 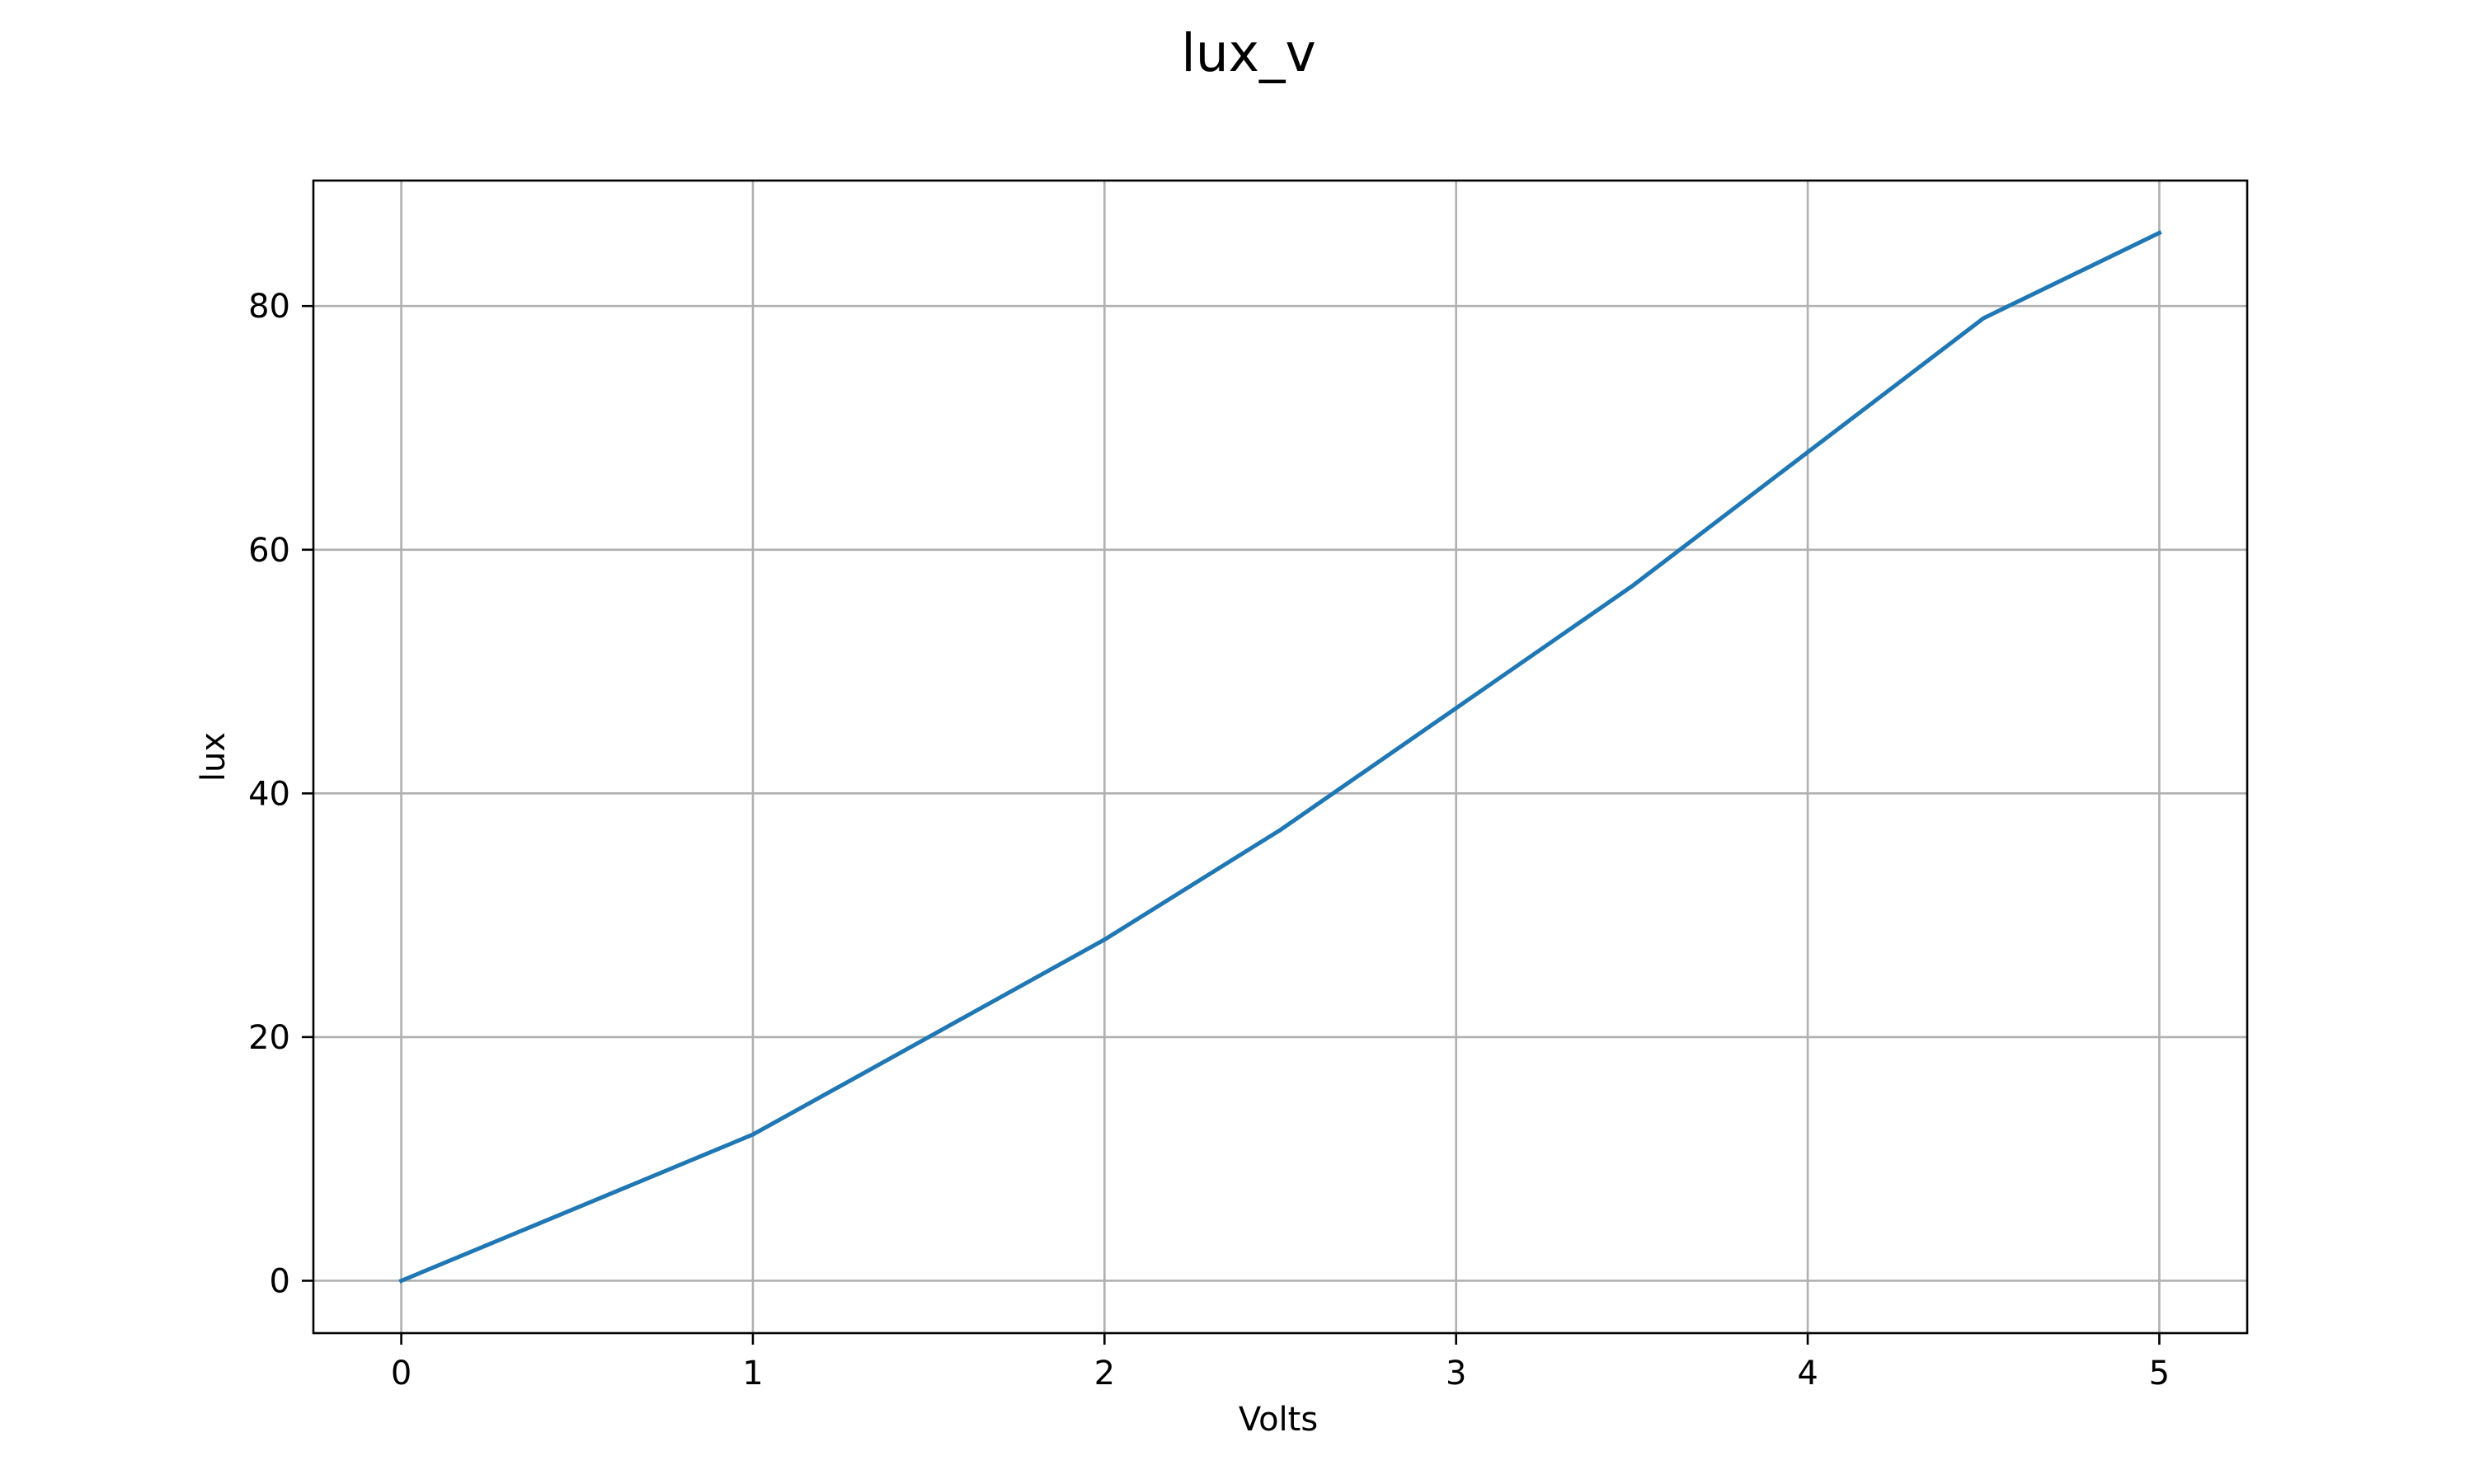 What do you see at coordinates (1104, 1373) in the screenshot?
I see `x-tick-label: 2` at bounding box center [1104, 1373].